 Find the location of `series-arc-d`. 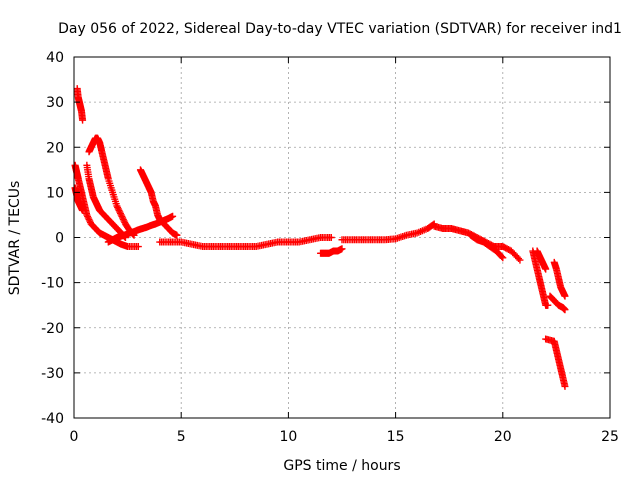

series-arc-d is located at coordinates (111, 186).